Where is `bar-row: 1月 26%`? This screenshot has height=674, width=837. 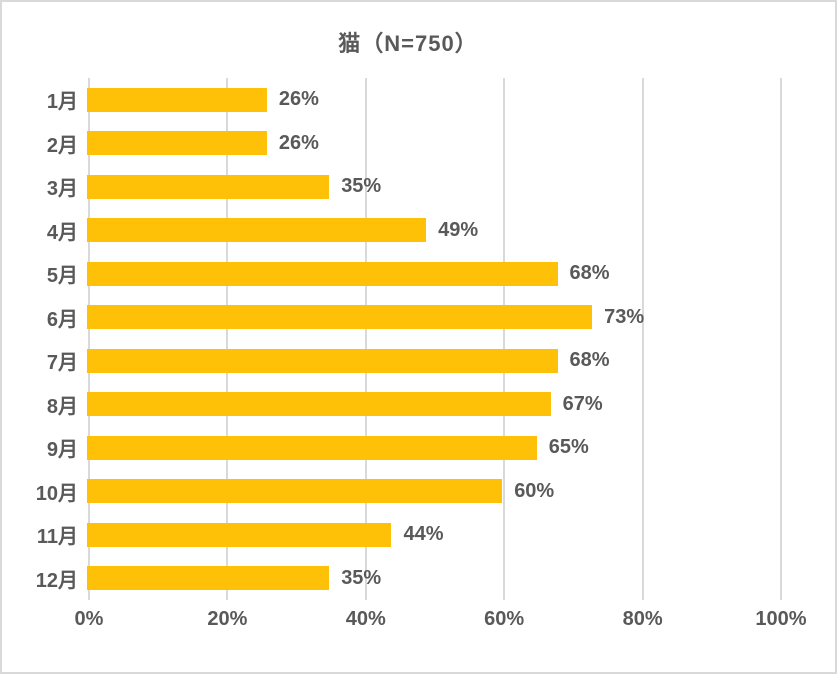
bar-row: 1月 26% is located at coordinates (418, 100).